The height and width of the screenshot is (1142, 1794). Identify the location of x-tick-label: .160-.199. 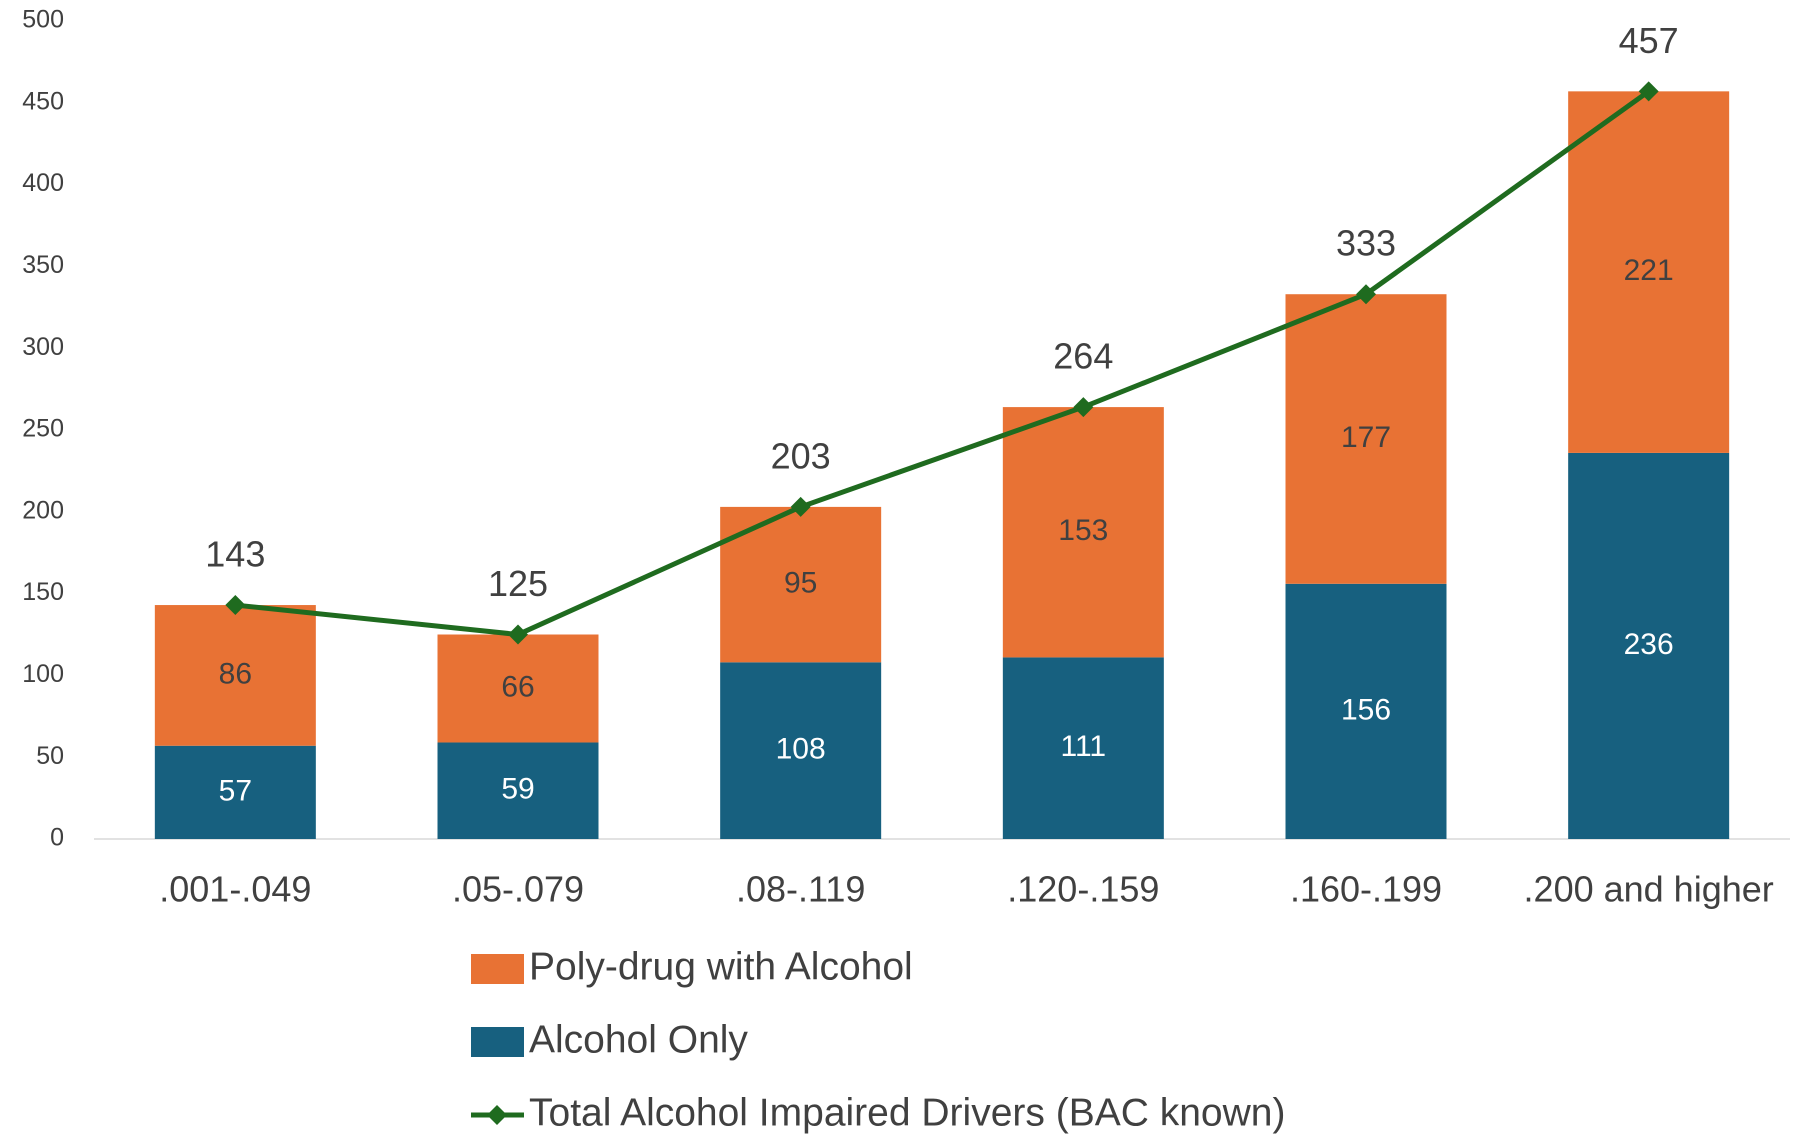
(1366, 889).